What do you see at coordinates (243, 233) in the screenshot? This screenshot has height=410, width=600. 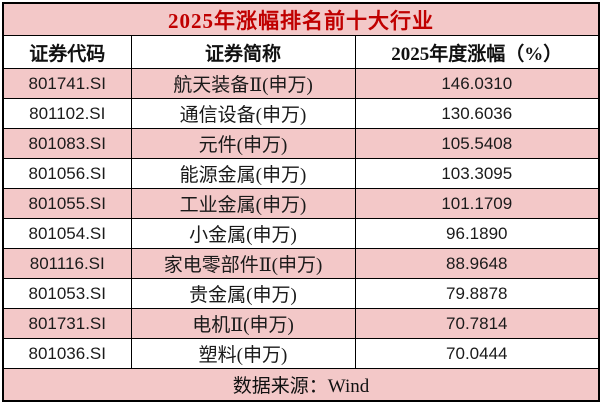 I see `cell-name: 小金属(申万)` at bounding box center [243, 233].